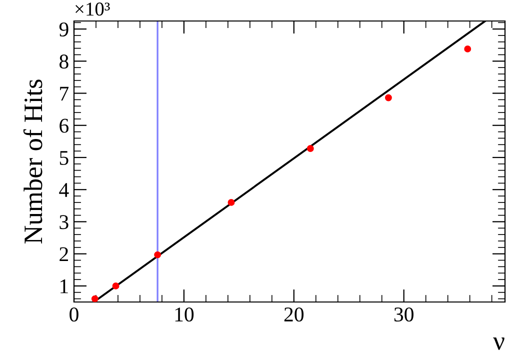 This screenshot has height=360, width=532. I want to click on y-tick-label: 4, so click(64, 190).